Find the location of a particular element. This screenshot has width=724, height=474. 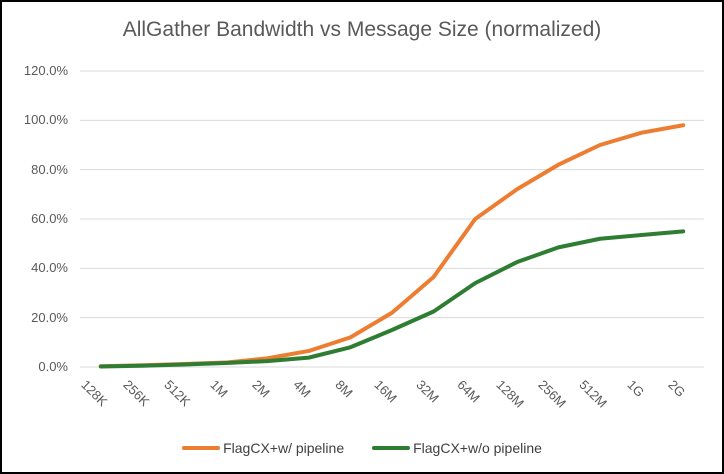

y-tick-label: 120.0% is located at coordinates (45, 70).